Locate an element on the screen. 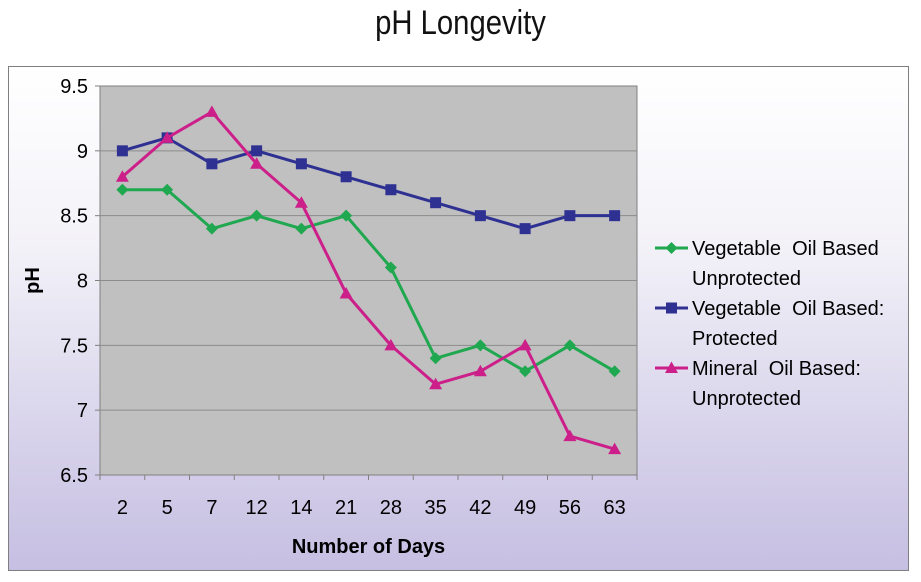 The width and height of the screenshot is (921, 582). x-tick-label: 56 is located at coordinates (570, 508).